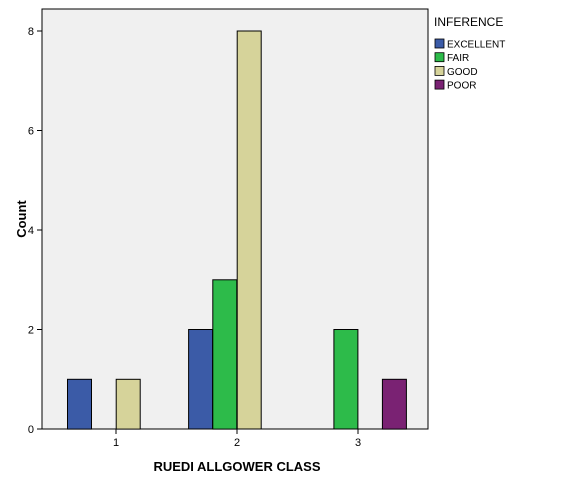 The image size is (572, 492). What do you see at coordinates (35, 231) in the screenshot?
I see `y-axis: 0 2 4 6 8` at bounding box center [35, 231].